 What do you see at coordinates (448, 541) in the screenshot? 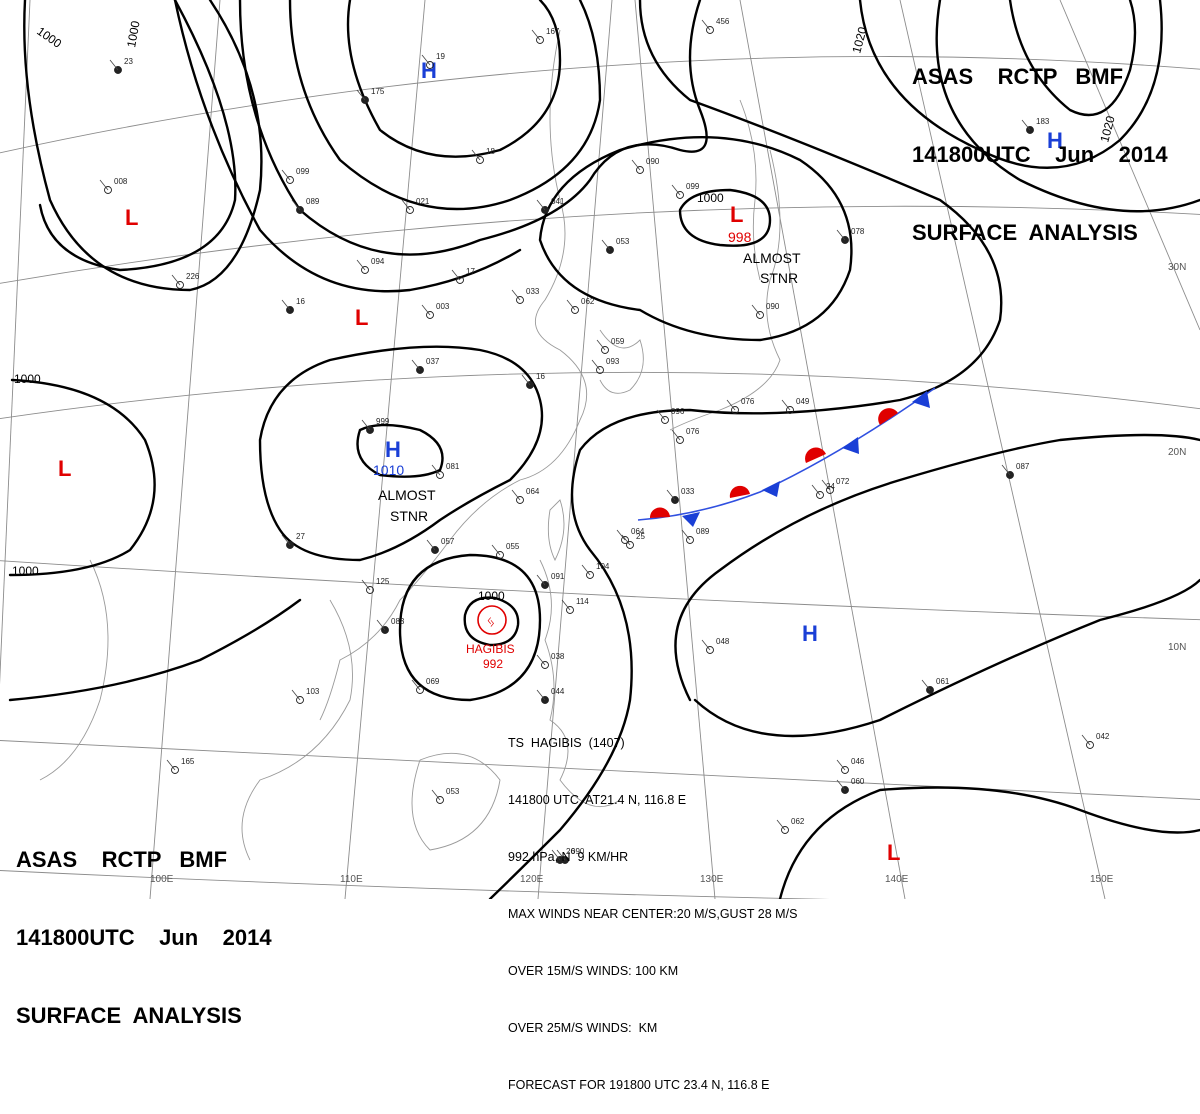
I see `station-value: 057` at bounding box center [448, 541].